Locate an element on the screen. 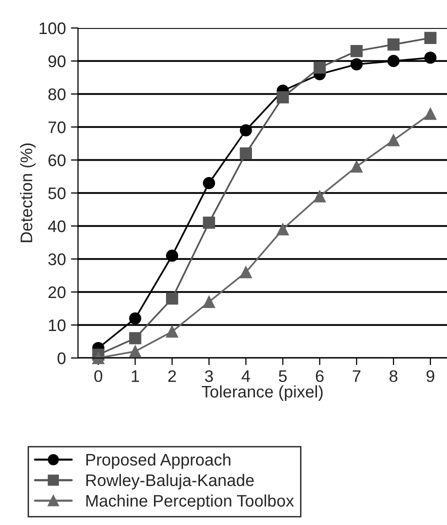 The width and height of the screenshot is (447, 525). x-axis-title: Tolerance (pixel) is located at coordinates (262, 393).